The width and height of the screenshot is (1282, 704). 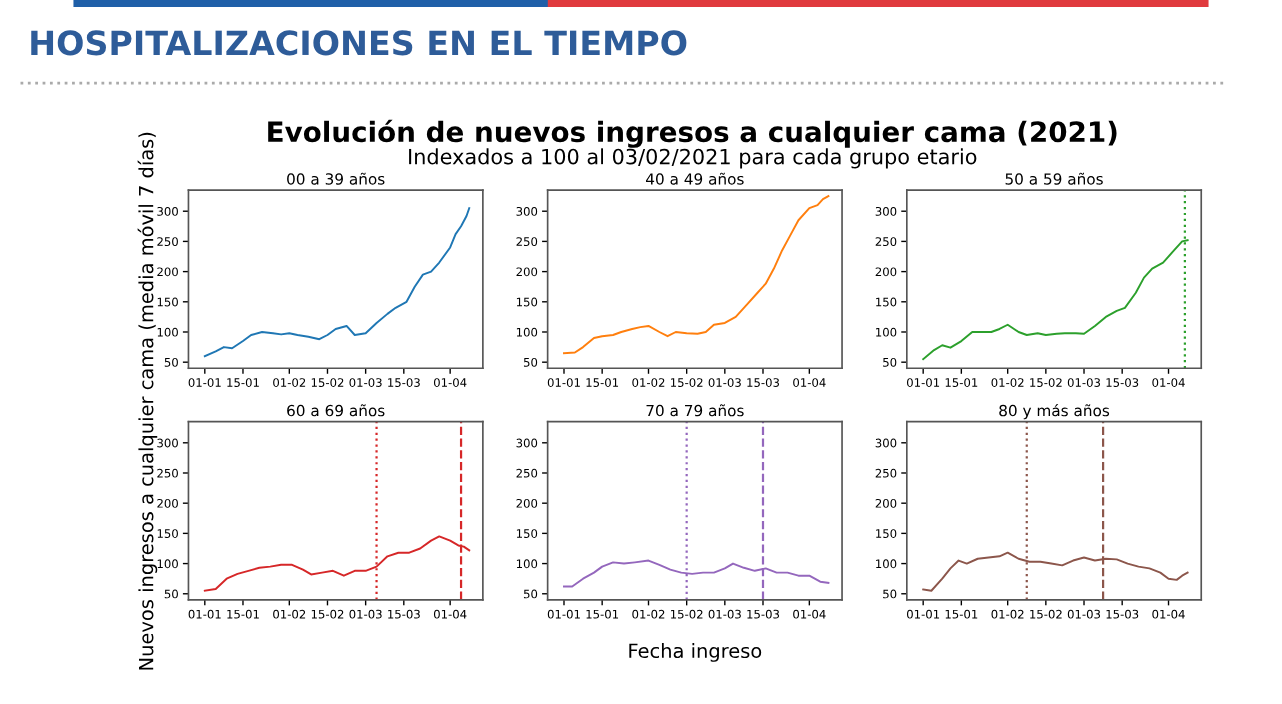 What do you see at coordinates (693, 158) in the screenshot?
I see `text: Indexados a 100 al 03/02/2021 para cada grupo etario` at bounding box center [693, 158].